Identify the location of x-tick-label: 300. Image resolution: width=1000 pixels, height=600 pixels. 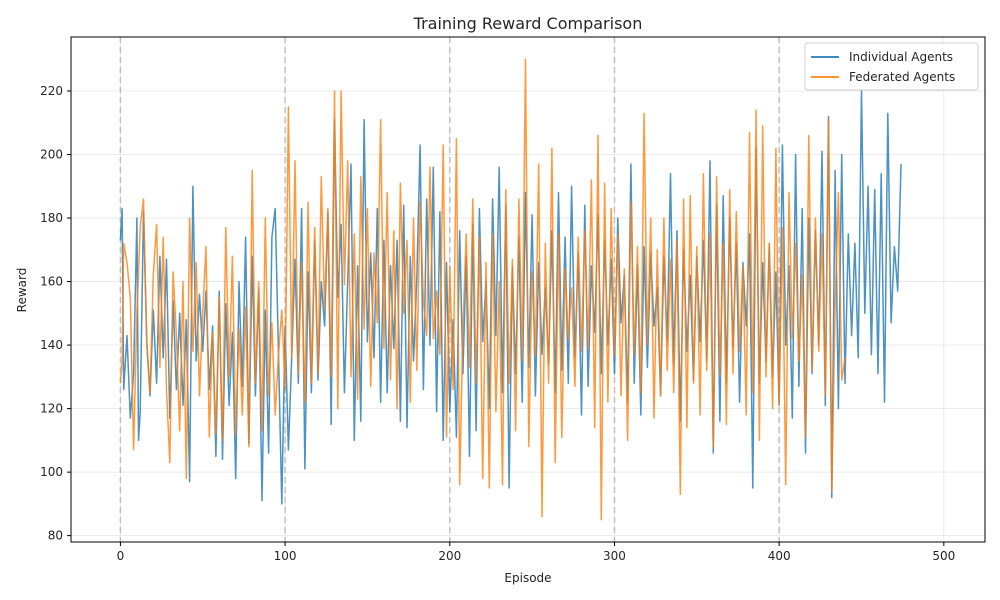
(614, 556).